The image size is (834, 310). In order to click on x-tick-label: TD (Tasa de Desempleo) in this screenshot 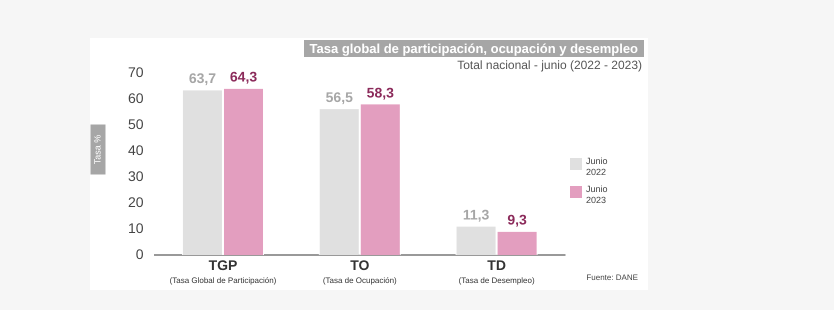, I will do `click(496, 271)`.